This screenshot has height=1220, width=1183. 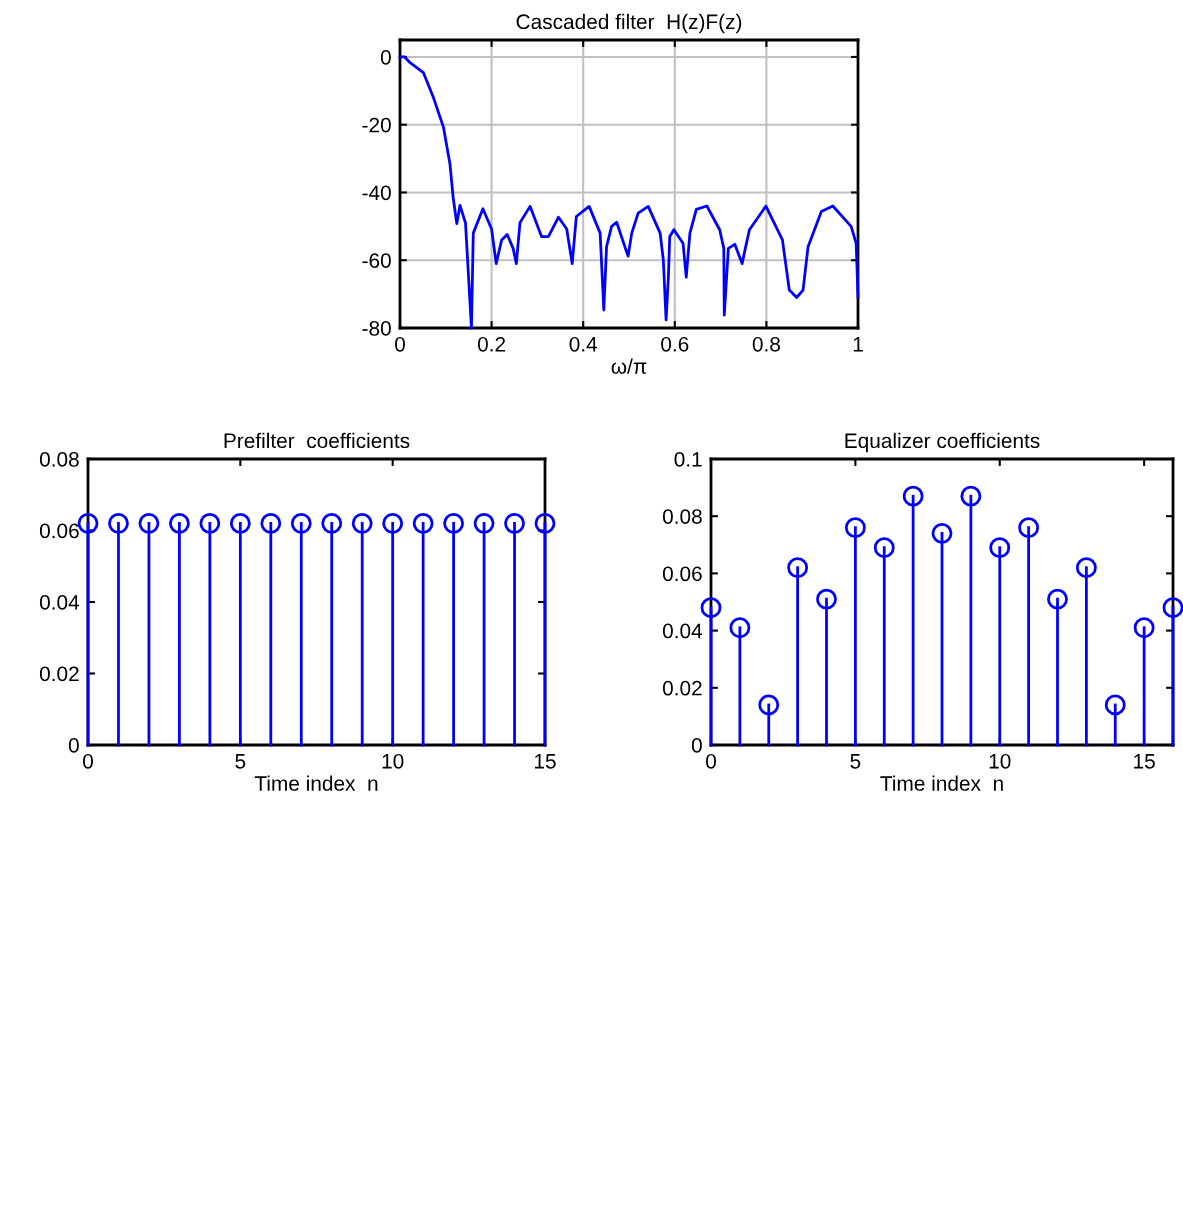 What do you see at coordinates (583, 344) in the screenshot?
I see `x-tick-label: 0.4` at bounding box center [583, 344].